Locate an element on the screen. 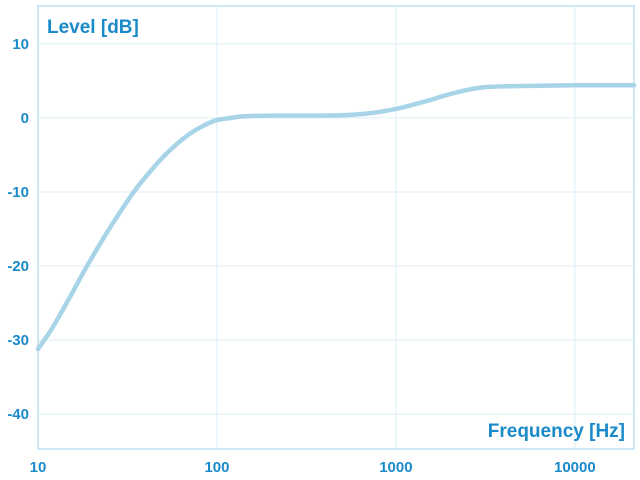 The height and width of the screenshot is (480, 640). y-axis-title: Level [dB] is located at coordinates (93, 27).